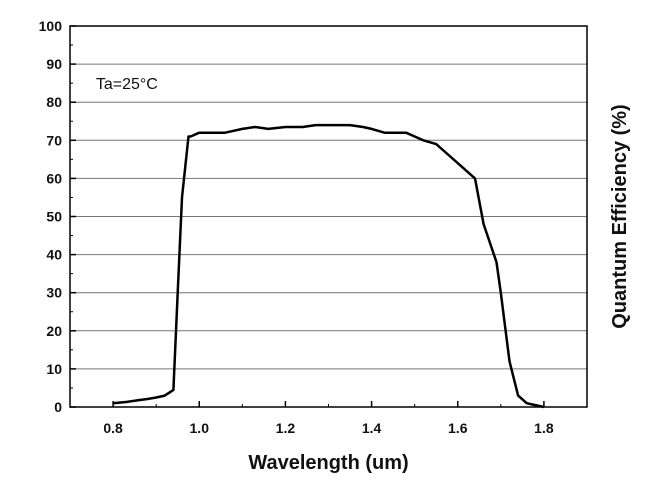  I want to click on annotation-temperature: Ta=25°C, so click(127, 84).